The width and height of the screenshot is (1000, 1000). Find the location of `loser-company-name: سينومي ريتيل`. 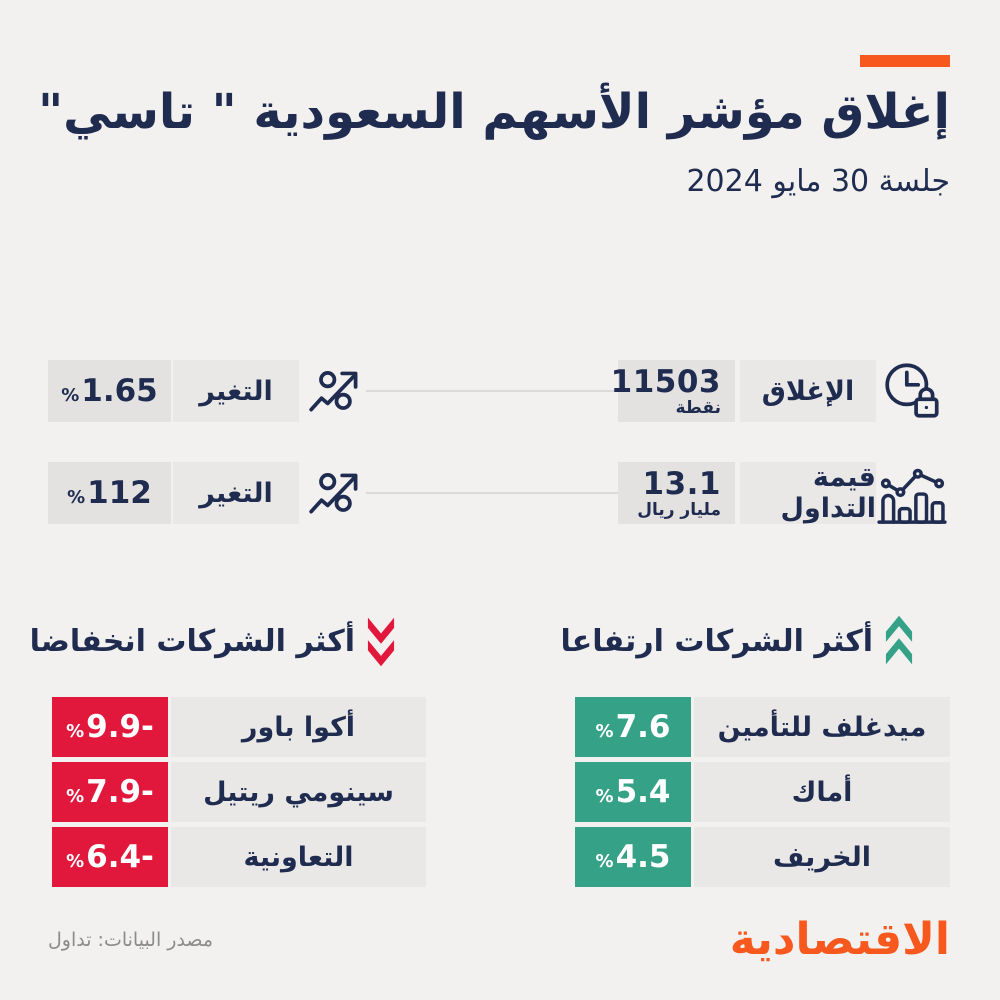

loser-company-name: سينومي ريتيل is located at coordinates (298, 792).